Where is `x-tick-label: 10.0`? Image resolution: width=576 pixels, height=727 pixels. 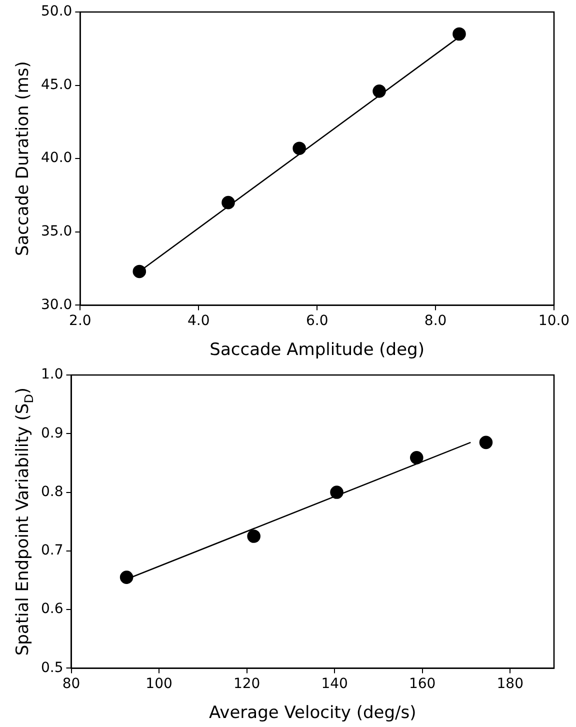
x-tick-label: 10.0 is located at coordinates (554, 321).